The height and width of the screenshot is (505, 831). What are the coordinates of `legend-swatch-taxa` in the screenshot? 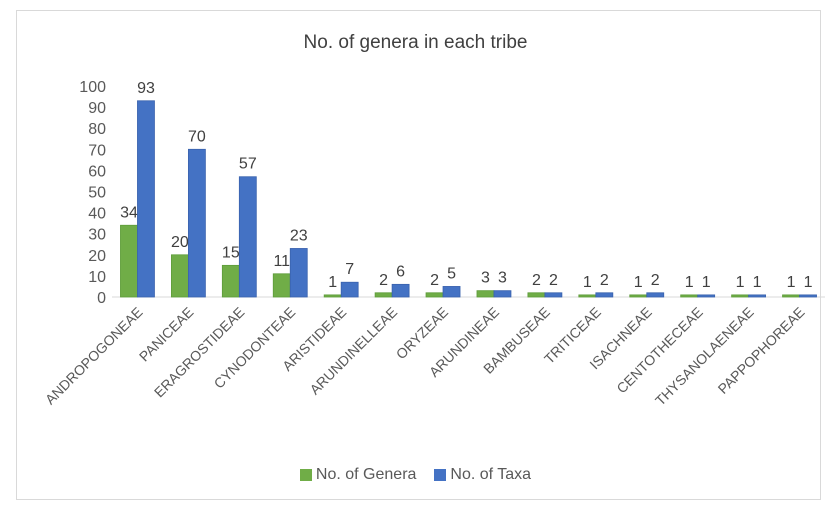 It's located at (440, 475).